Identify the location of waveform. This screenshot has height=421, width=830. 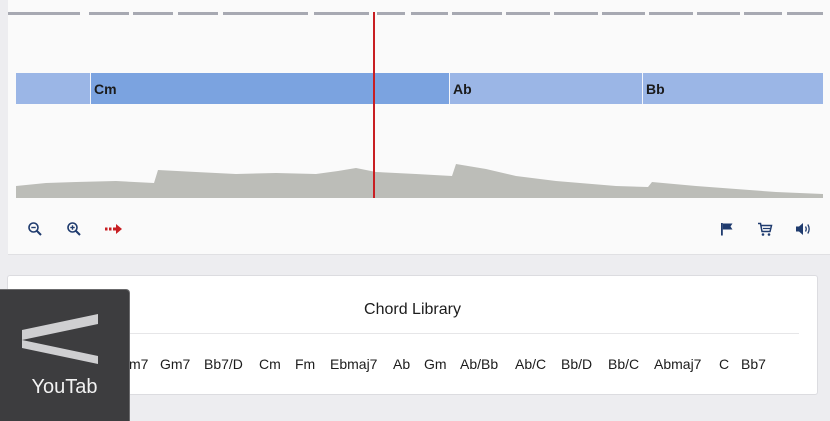
(419, 177).